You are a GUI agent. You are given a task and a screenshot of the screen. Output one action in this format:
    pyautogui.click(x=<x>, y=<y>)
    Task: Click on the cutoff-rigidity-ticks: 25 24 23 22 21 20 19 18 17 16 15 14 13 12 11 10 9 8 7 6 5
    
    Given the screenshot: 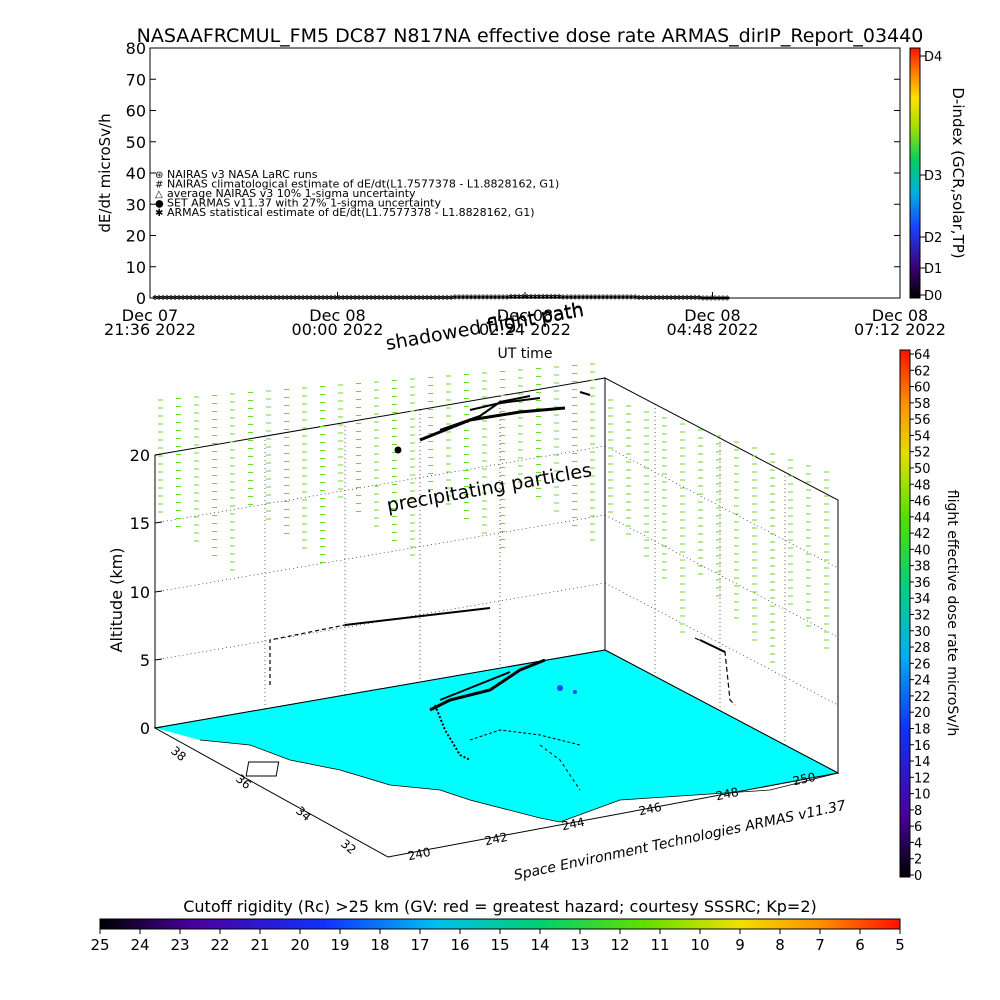 What is the action you would take?
    pyautogui.click(x=497, y=941)
    